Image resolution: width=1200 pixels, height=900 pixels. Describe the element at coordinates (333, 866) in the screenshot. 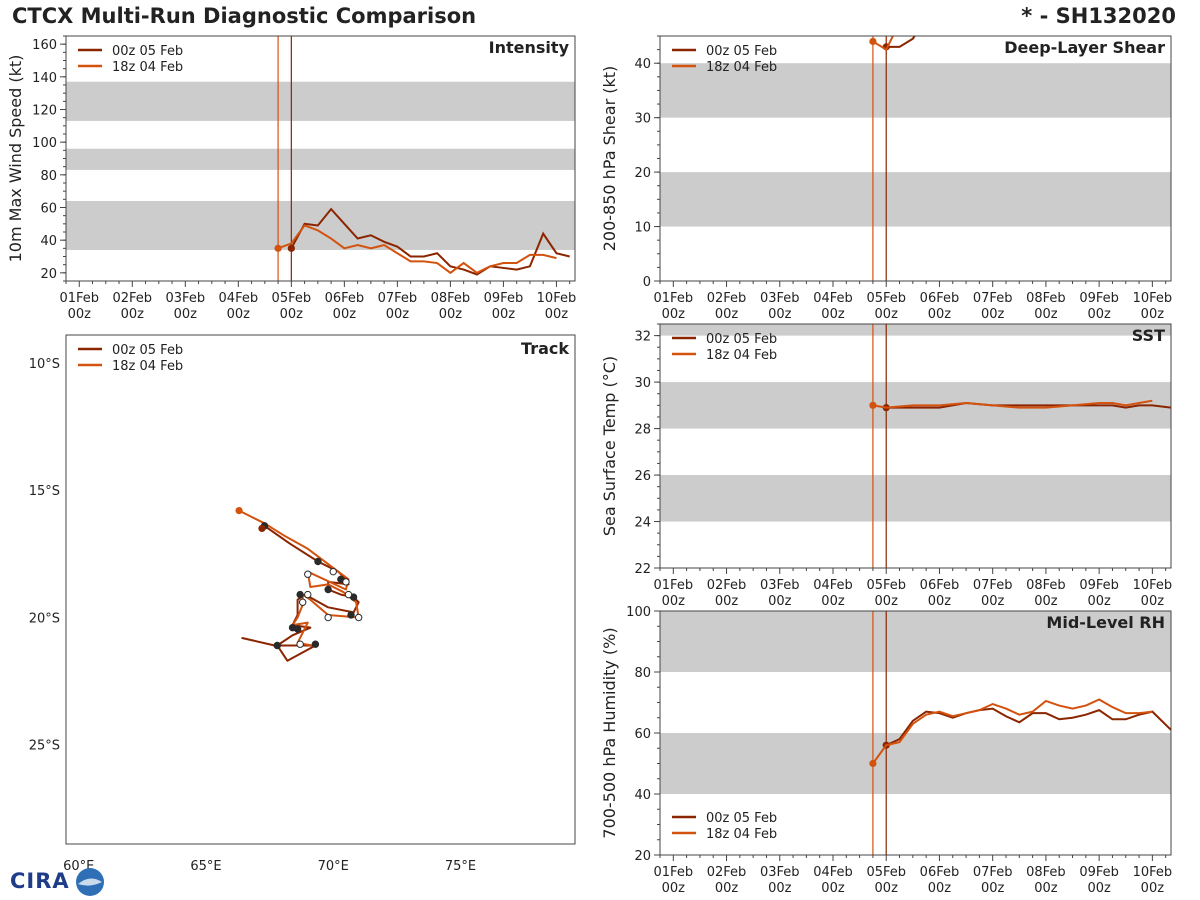

I see `lon-tick-label: 70°E` at that location.